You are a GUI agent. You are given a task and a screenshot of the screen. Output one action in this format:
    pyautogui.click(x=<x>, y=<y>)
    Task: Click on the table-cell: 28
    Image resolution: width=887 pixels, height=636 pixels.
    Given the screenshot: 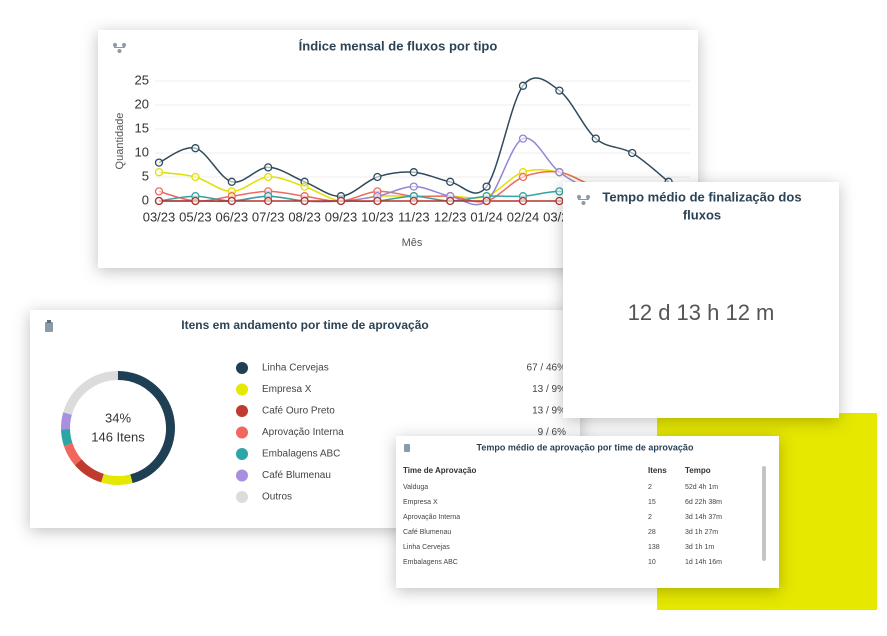 What is the action you would take?
    pyautogui.click(x=652, y=532)
    